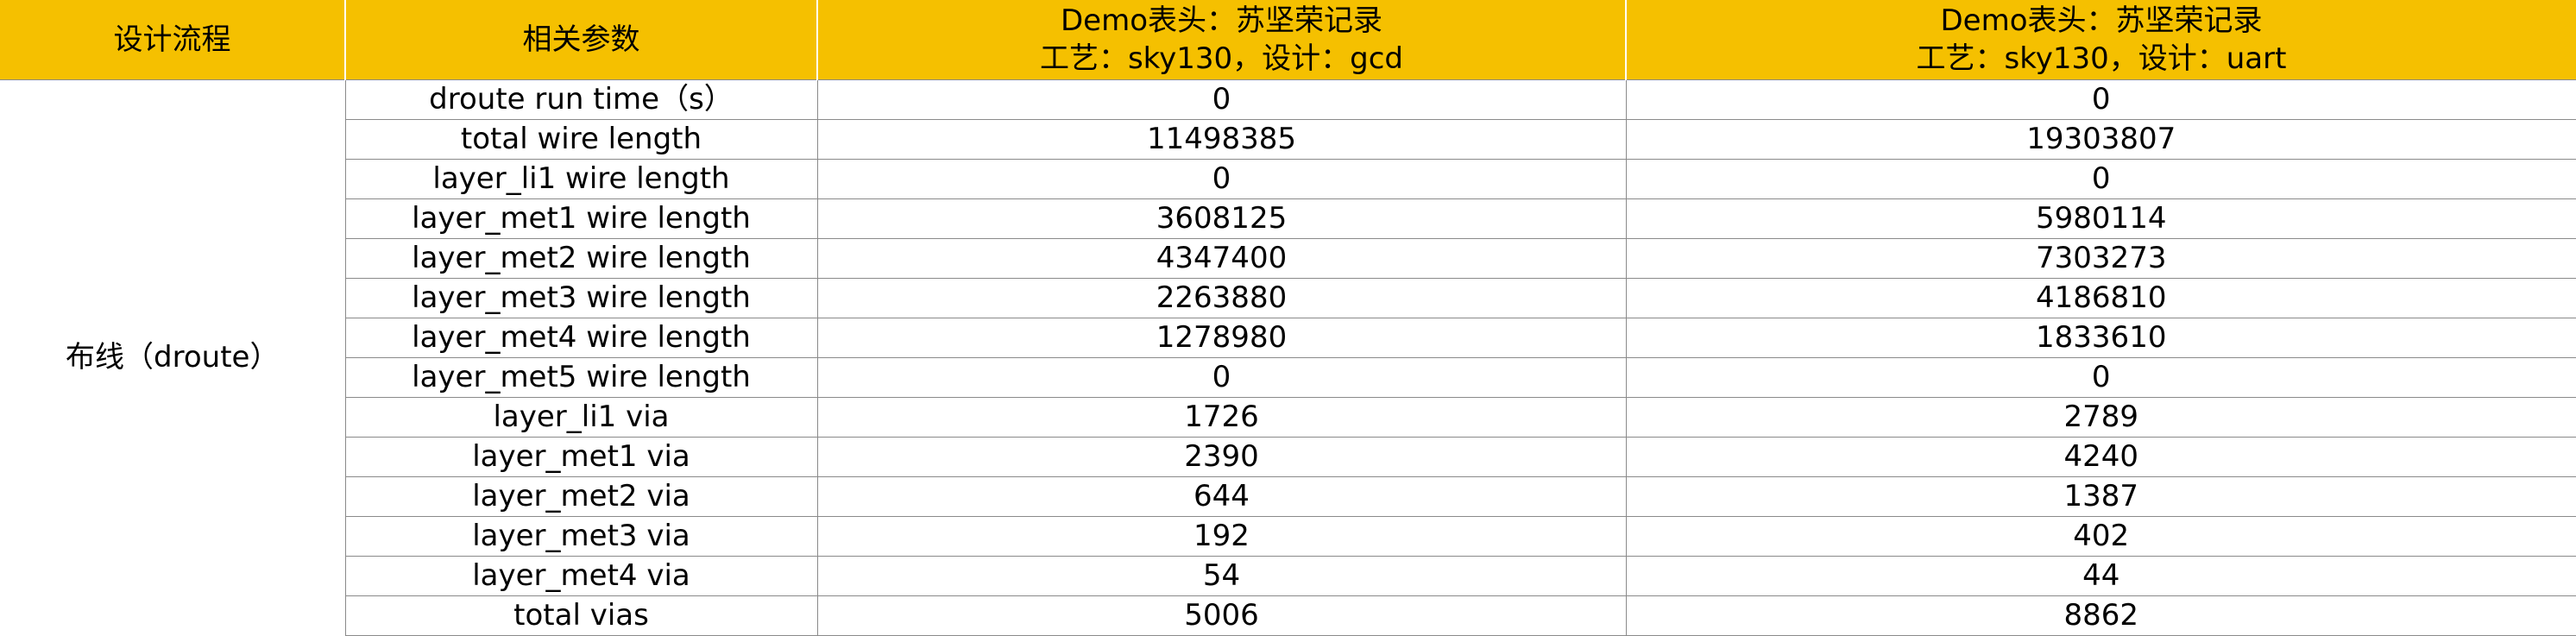 This screenshot has width=2576, height=636. I want to click on header-gcd-title: Demo表头：苏坚荣记录, so click(1221, 20).